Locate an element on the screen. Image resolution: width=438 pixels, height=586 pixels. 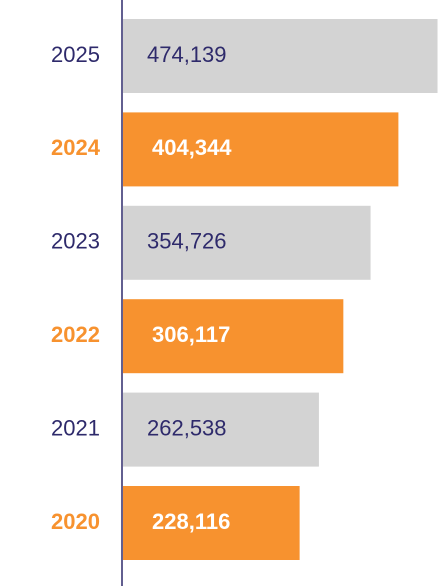
category-label: 2021 is located at coordinates (75, 427).